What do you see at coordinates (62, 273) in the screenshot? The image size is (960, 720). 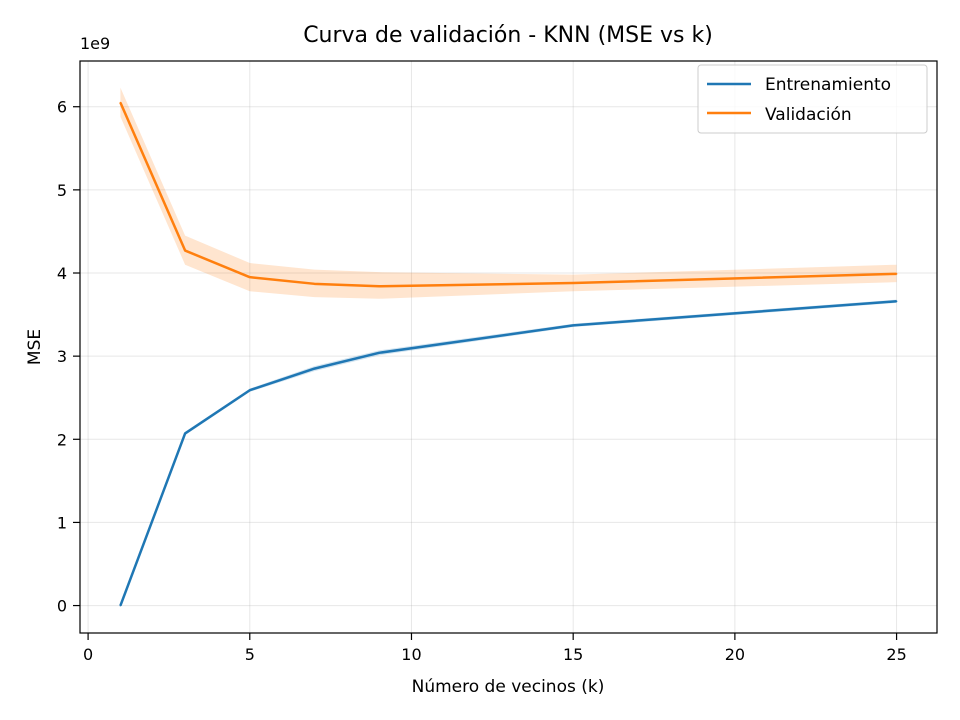 I see `y-tick-label: 4` at bounding box center [62, 273].